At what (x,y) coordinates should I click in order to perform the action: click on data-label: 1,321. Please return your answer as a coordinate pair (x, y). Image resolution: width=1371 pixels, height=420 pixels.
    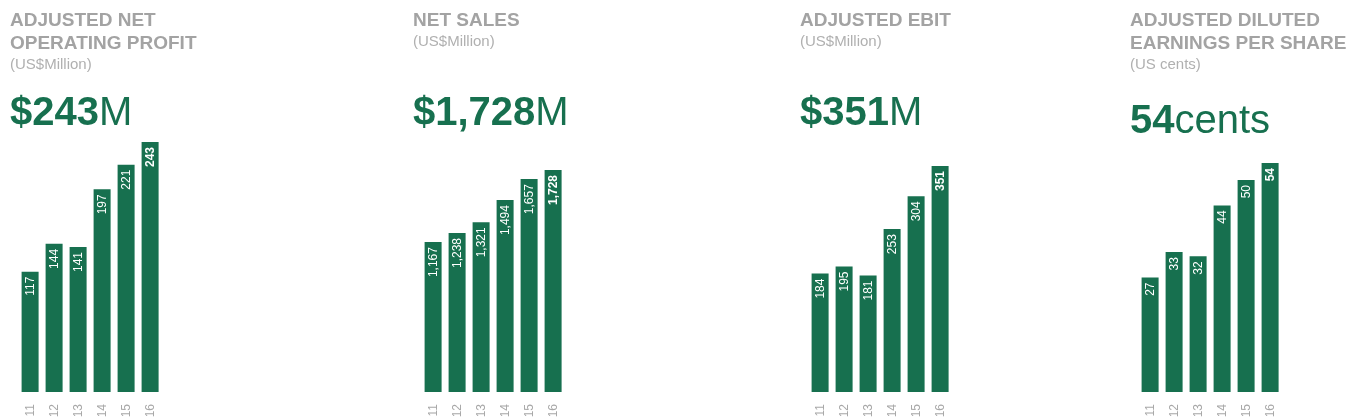
    Looking at the image, I should click on (481, 242).